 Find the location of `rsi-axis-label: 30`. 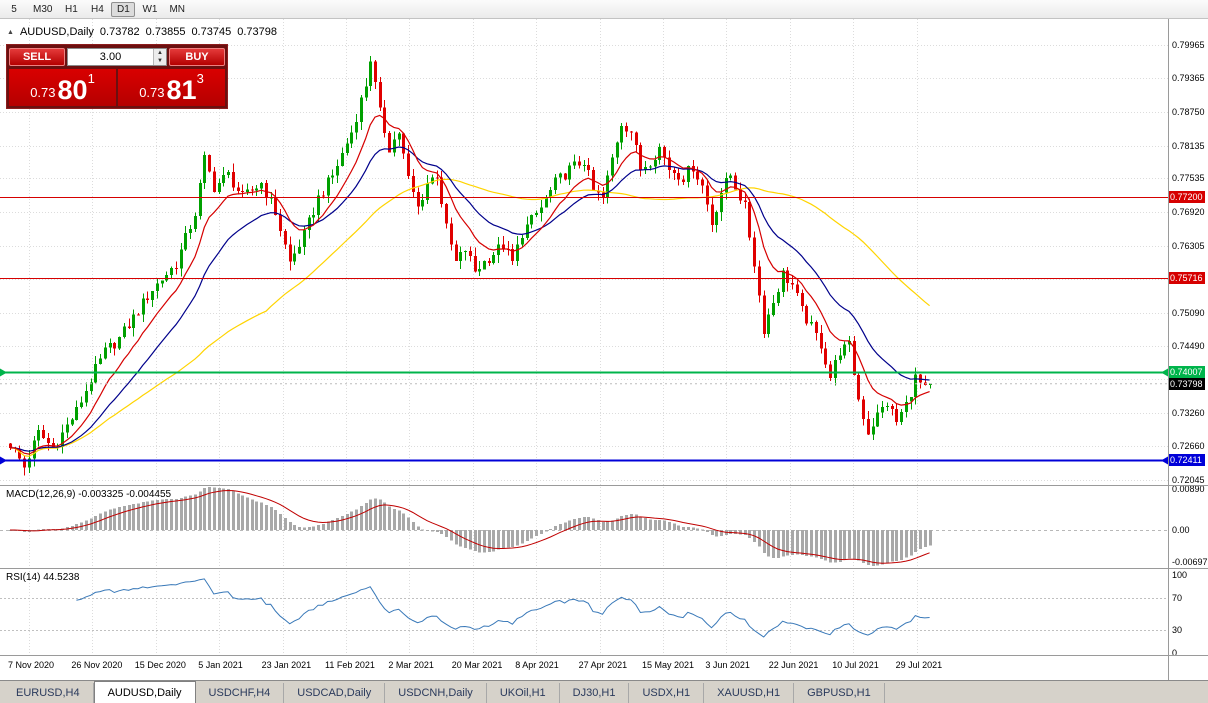

rsi-axis-label: 30 is located at coordinates (1177, 629).